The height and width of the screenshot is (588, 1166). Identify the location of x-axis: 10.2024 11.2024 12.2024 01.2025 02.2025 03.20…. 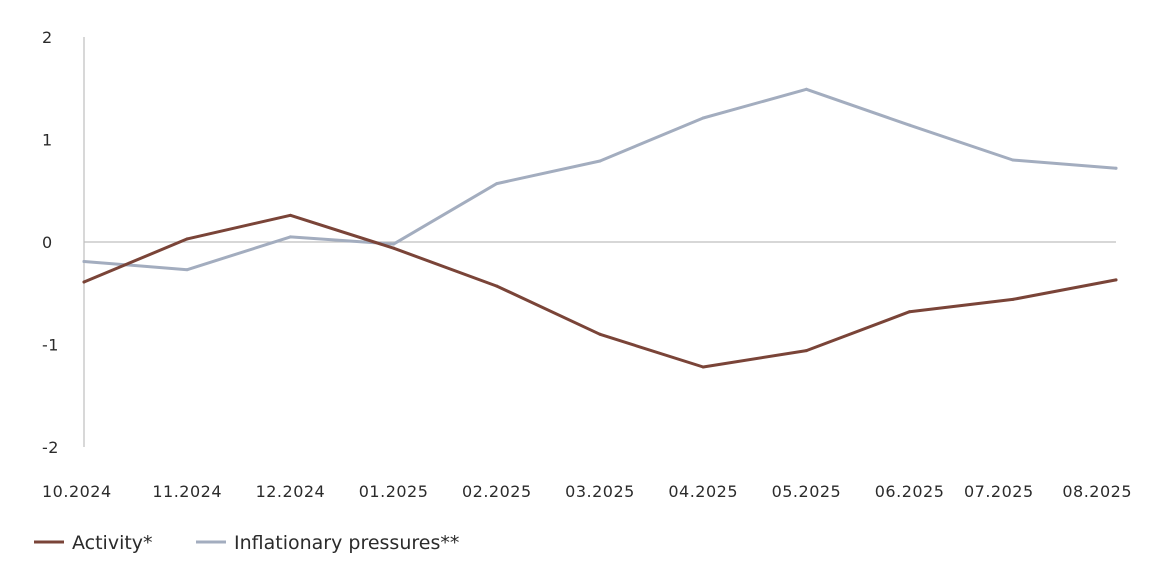
(587, 491).